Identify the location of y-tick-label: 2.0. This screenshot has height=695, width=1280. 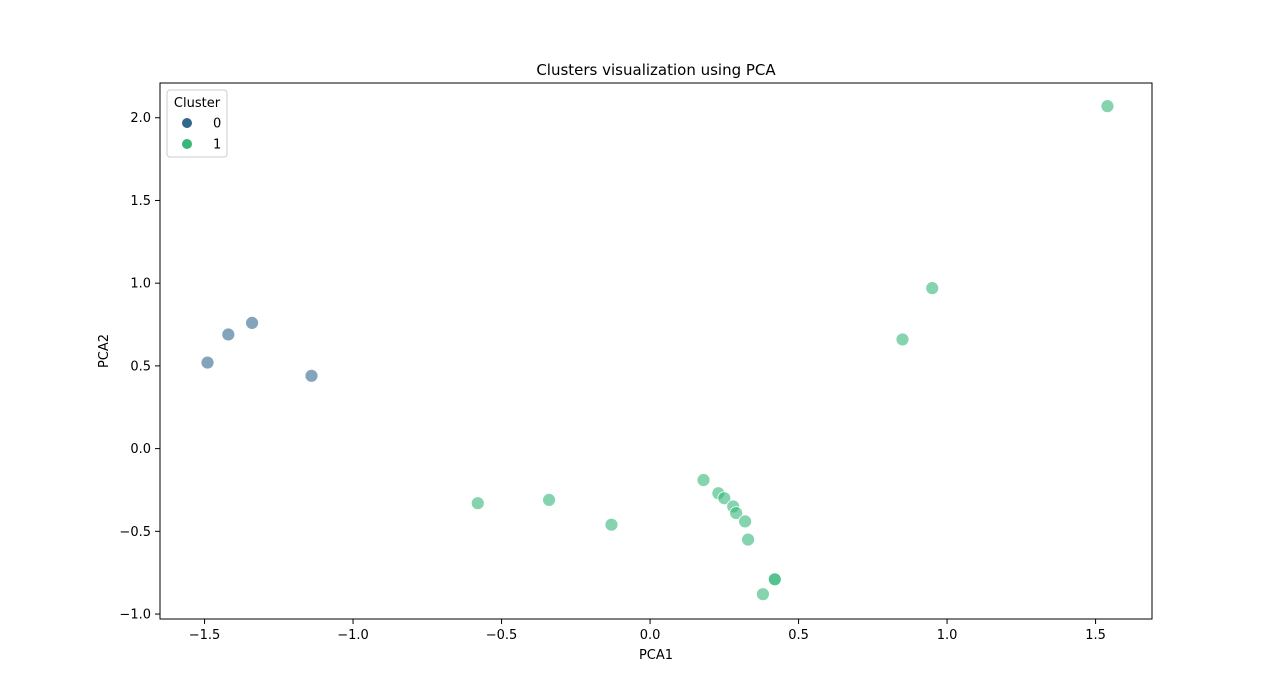
(140, 118).